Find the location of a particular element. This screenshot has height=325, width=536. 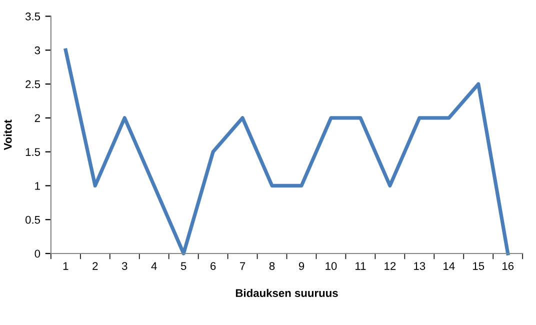

y-tick-label: 3.5 is located at coordinates (32, 16).